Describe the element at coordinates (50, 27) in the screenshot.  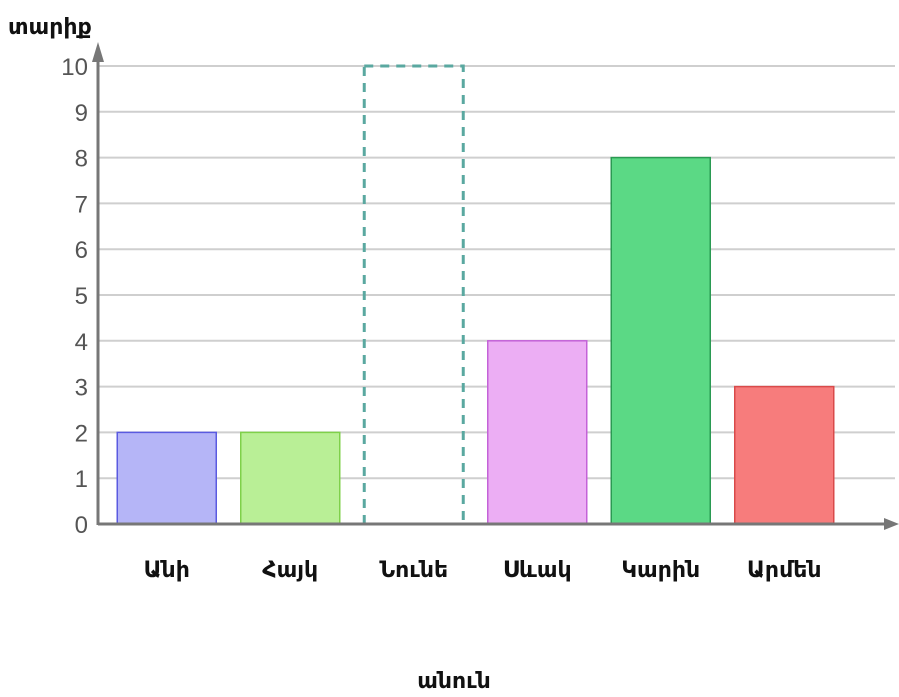
I see `y-axis-title: տարիք` at that location.